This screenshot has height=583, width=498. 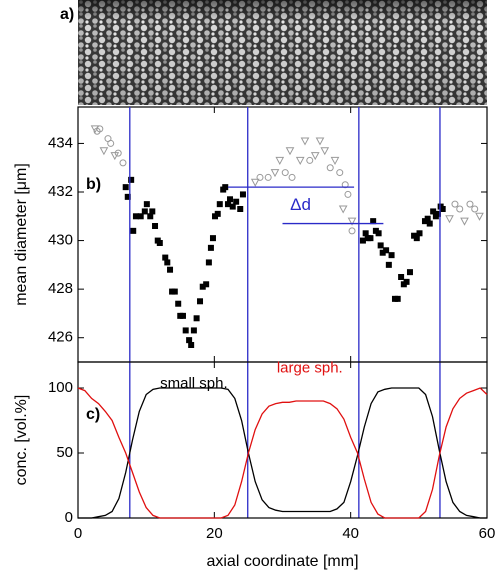 I want to click on x-tick-label: 60, so click(x=487, y=533).